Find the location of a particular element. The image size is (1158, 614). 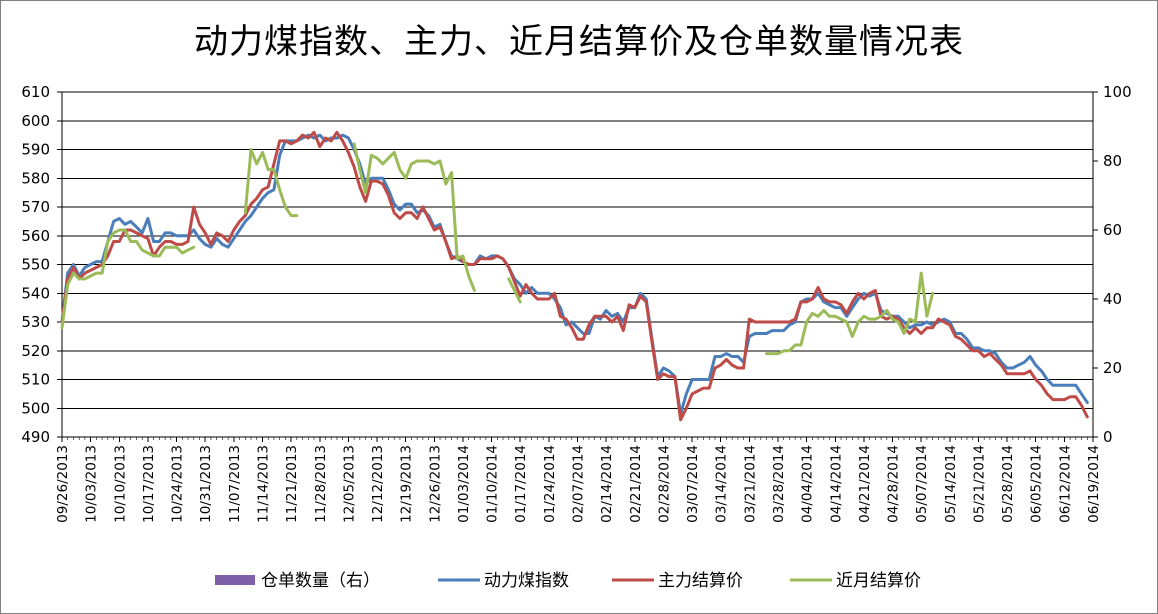

legend-label-2: 主力结算价 is located at coordinates (700, 581).